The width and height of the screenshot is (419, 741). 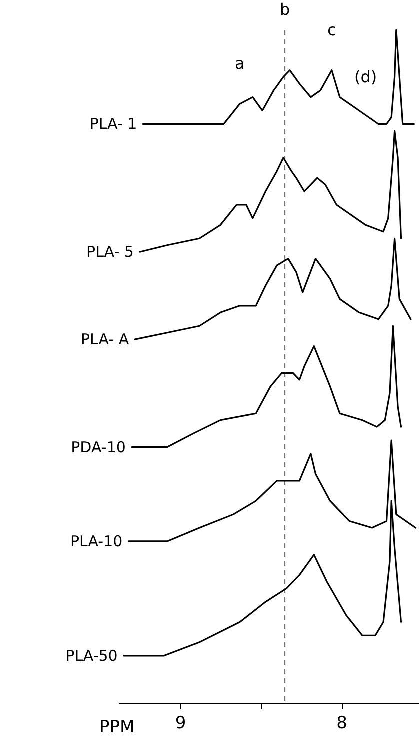 I want to click on series-label: PLA-50, so click(x=92, y=655).